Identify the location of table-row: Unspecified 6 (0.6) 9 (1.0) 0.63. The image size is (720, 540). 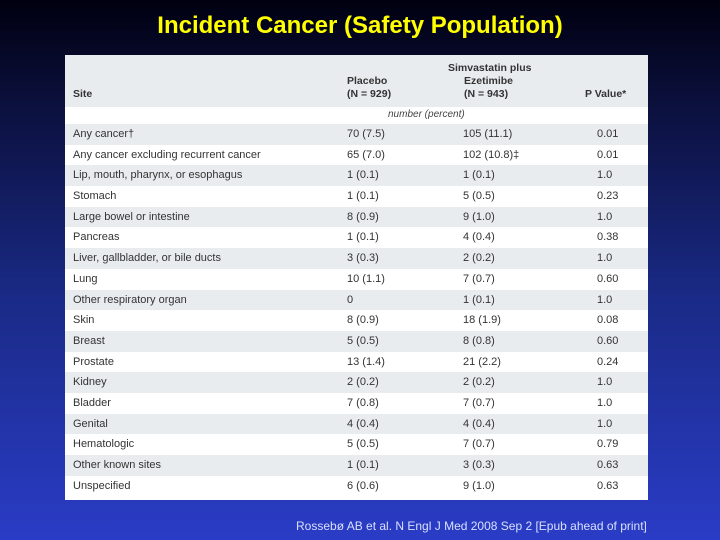
(356, 486).